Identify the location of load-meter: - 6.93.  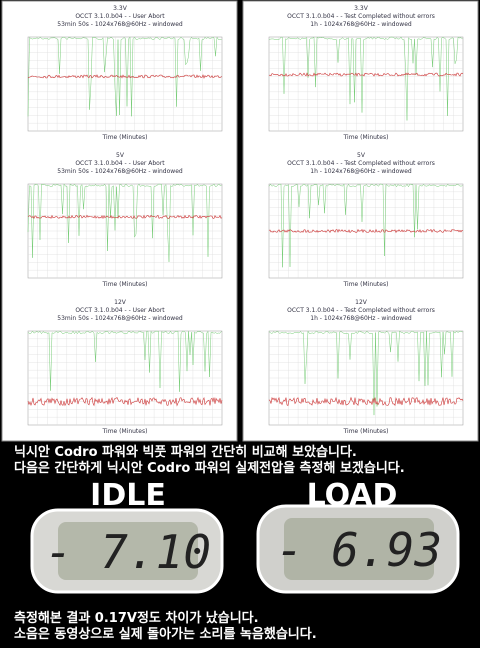
(358, 549).